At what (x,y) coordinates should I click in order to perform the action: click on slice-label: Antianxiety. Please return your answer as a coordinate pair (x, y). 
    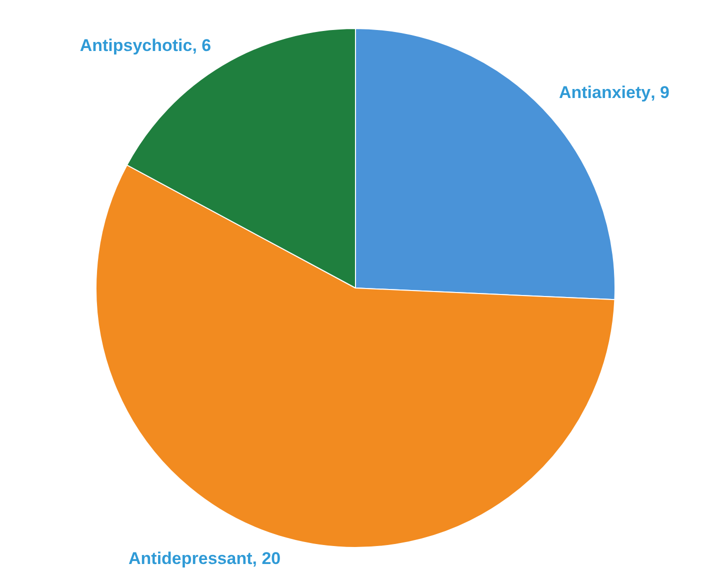
    Looking at the image, I should click on (605, 92).